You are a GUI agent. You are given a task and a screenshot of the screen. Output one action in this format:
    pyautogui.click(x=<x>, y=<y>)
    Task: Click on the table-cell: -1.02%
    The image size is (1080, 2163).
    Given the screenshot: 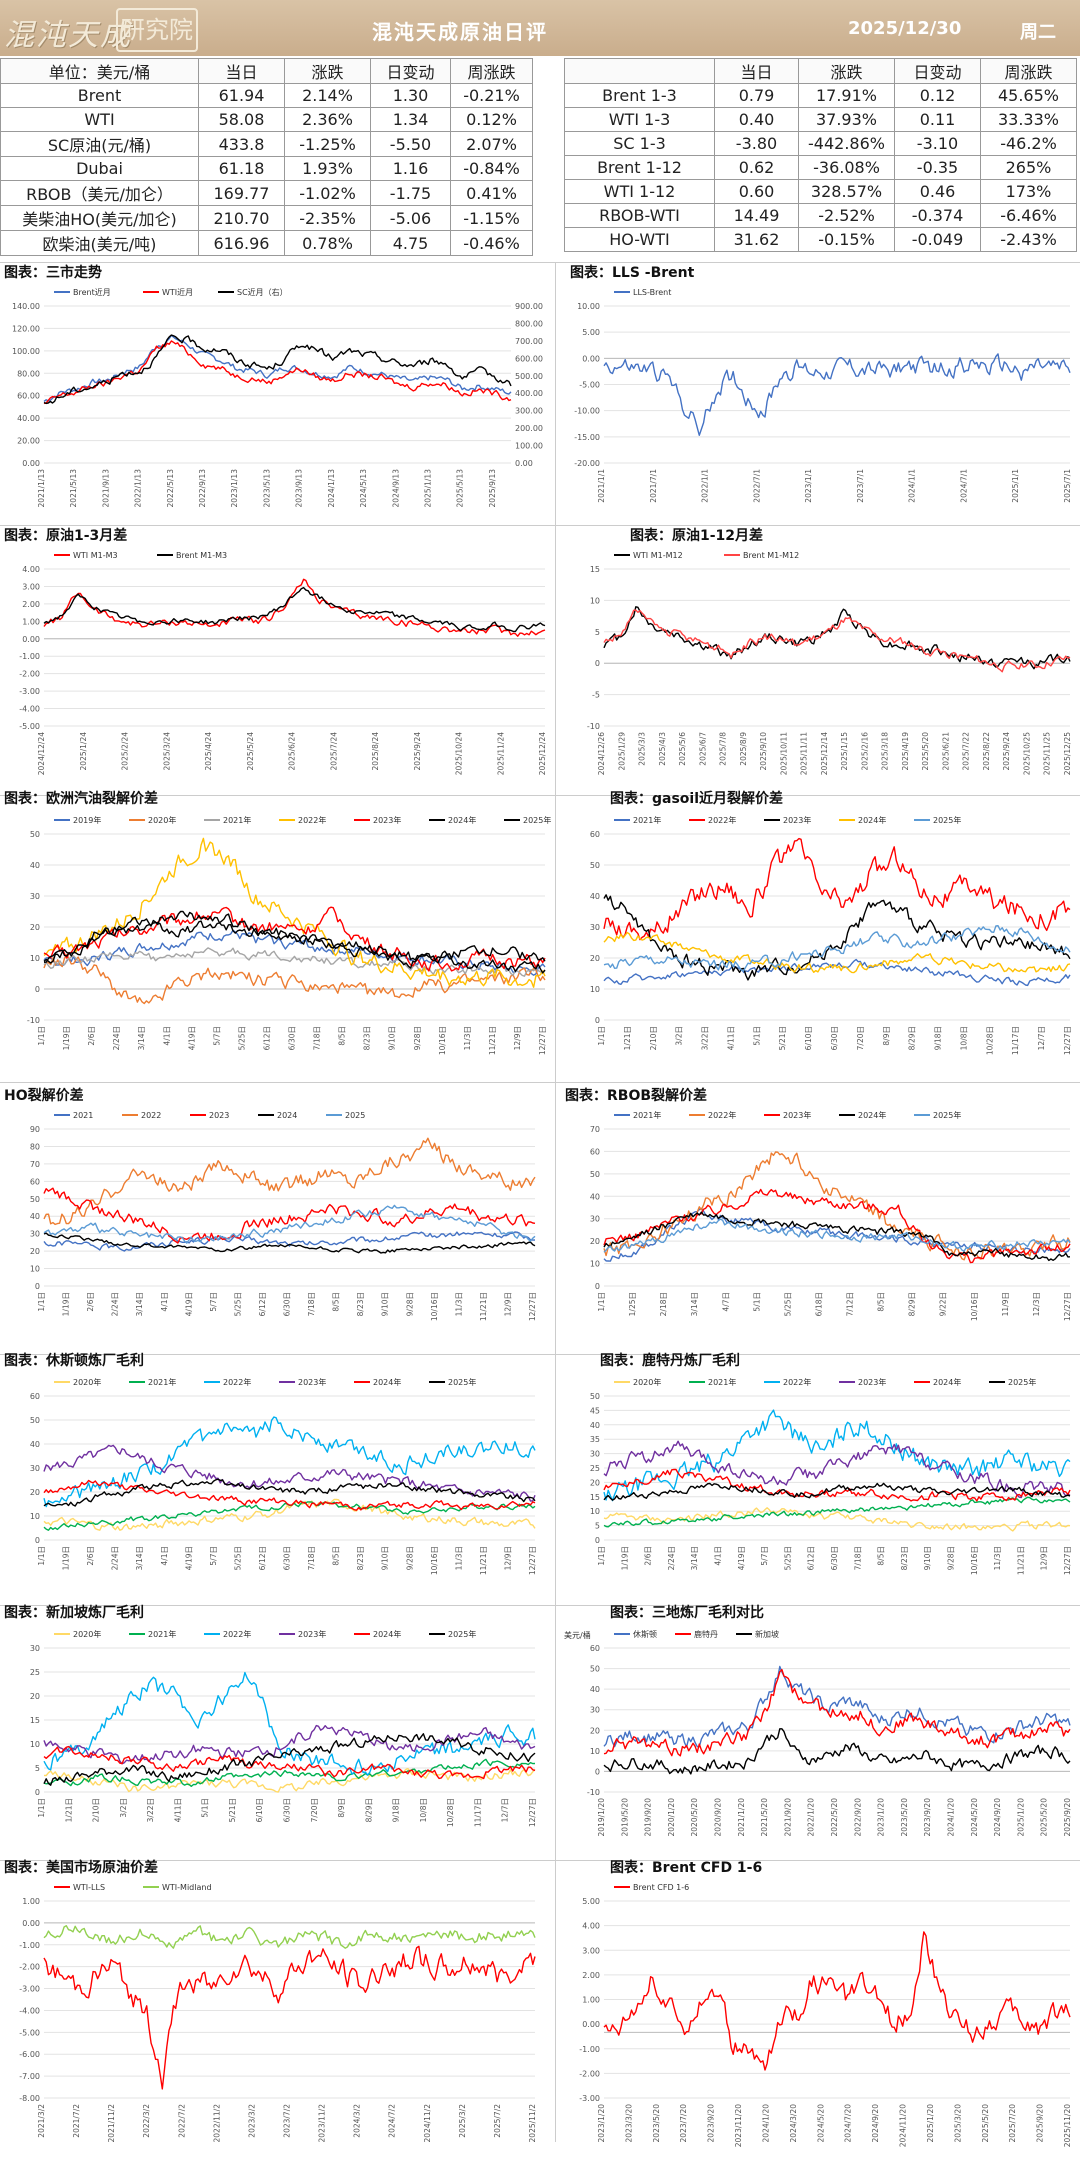 What is the action you would take?
    pyautogui.click(x=327, y=193)
    